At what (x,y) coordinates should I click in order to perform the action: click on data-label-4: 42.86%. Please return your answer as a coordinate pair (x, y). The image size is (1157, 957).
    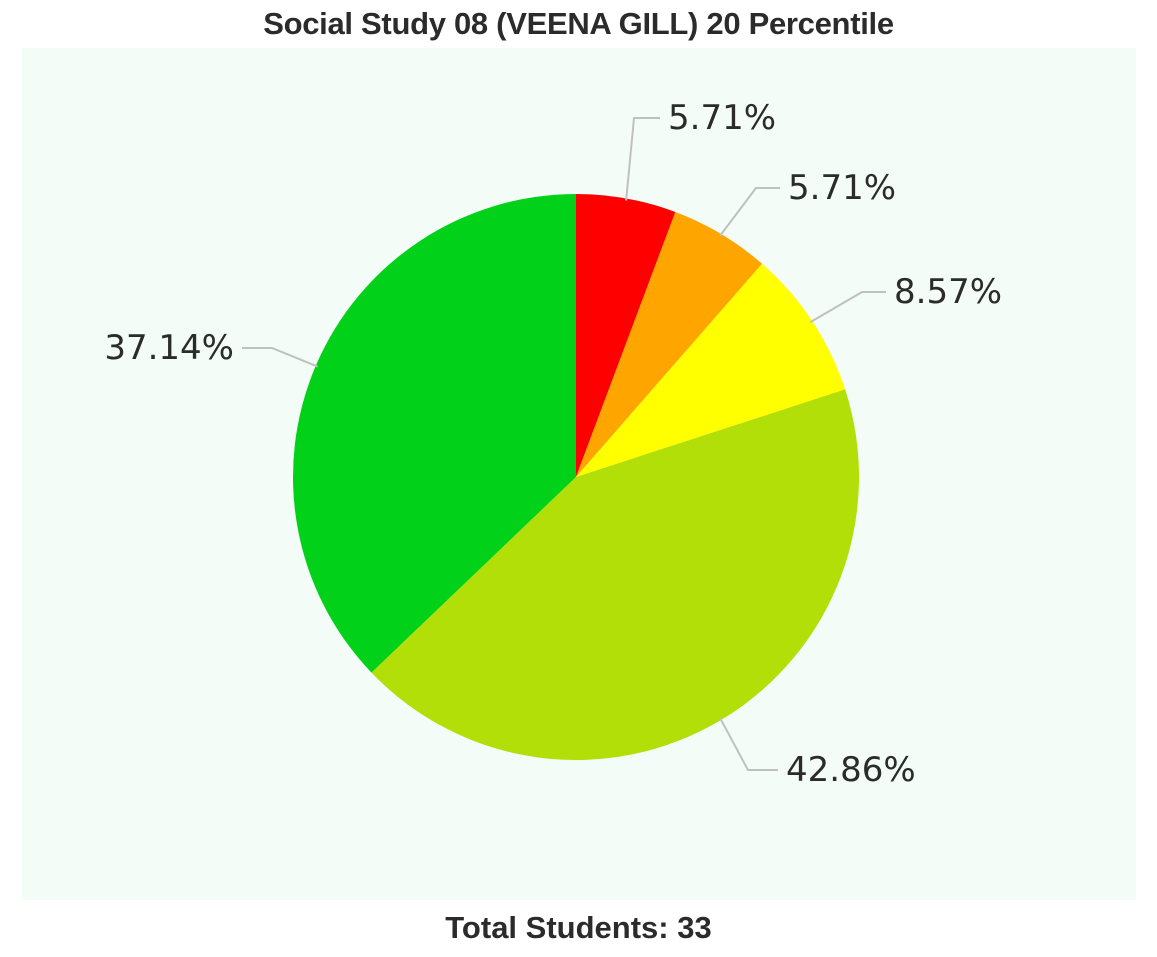
    Looking at the image, I should click on (851, 770).